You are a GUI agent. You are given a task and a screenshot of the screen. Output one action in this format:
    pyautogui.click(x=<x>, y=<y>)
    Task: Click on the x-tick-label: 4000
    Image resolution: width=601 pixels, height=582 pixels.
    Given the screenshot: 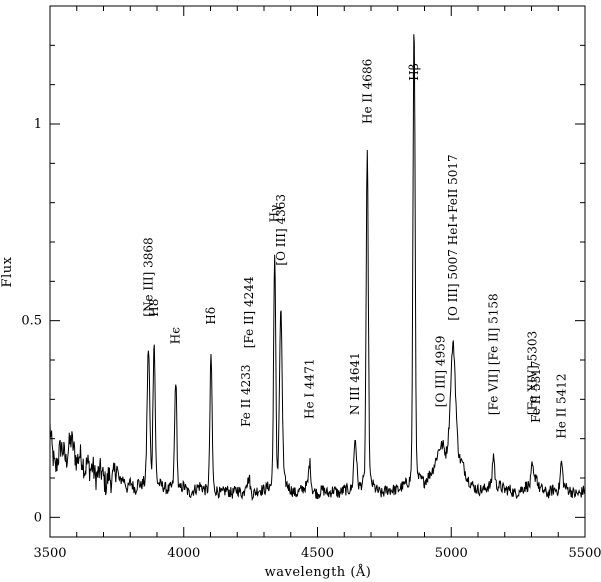 What is the action you would take?
    pyautogui.click(x=183, y=553)
    